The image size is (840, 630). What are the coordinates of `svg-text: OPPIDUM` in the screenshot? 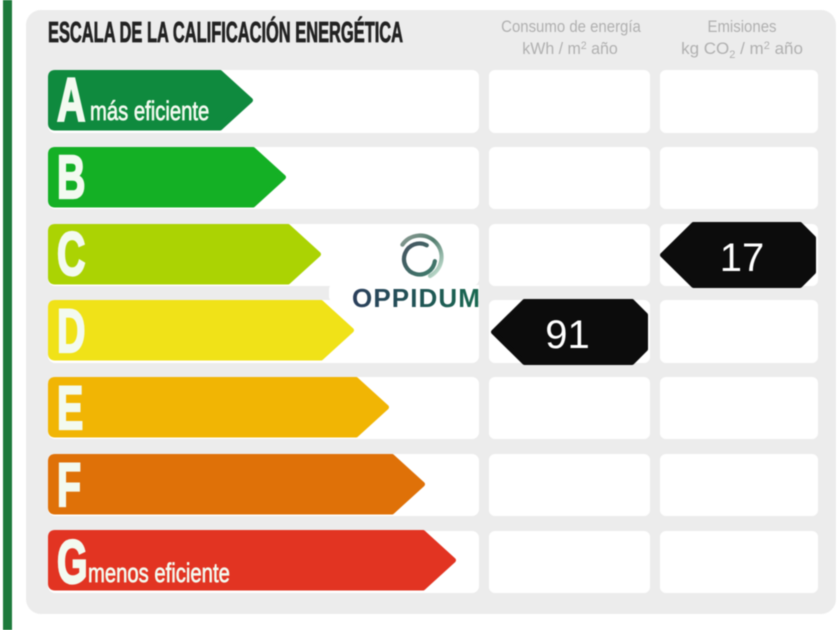 It's located at (416, 298).